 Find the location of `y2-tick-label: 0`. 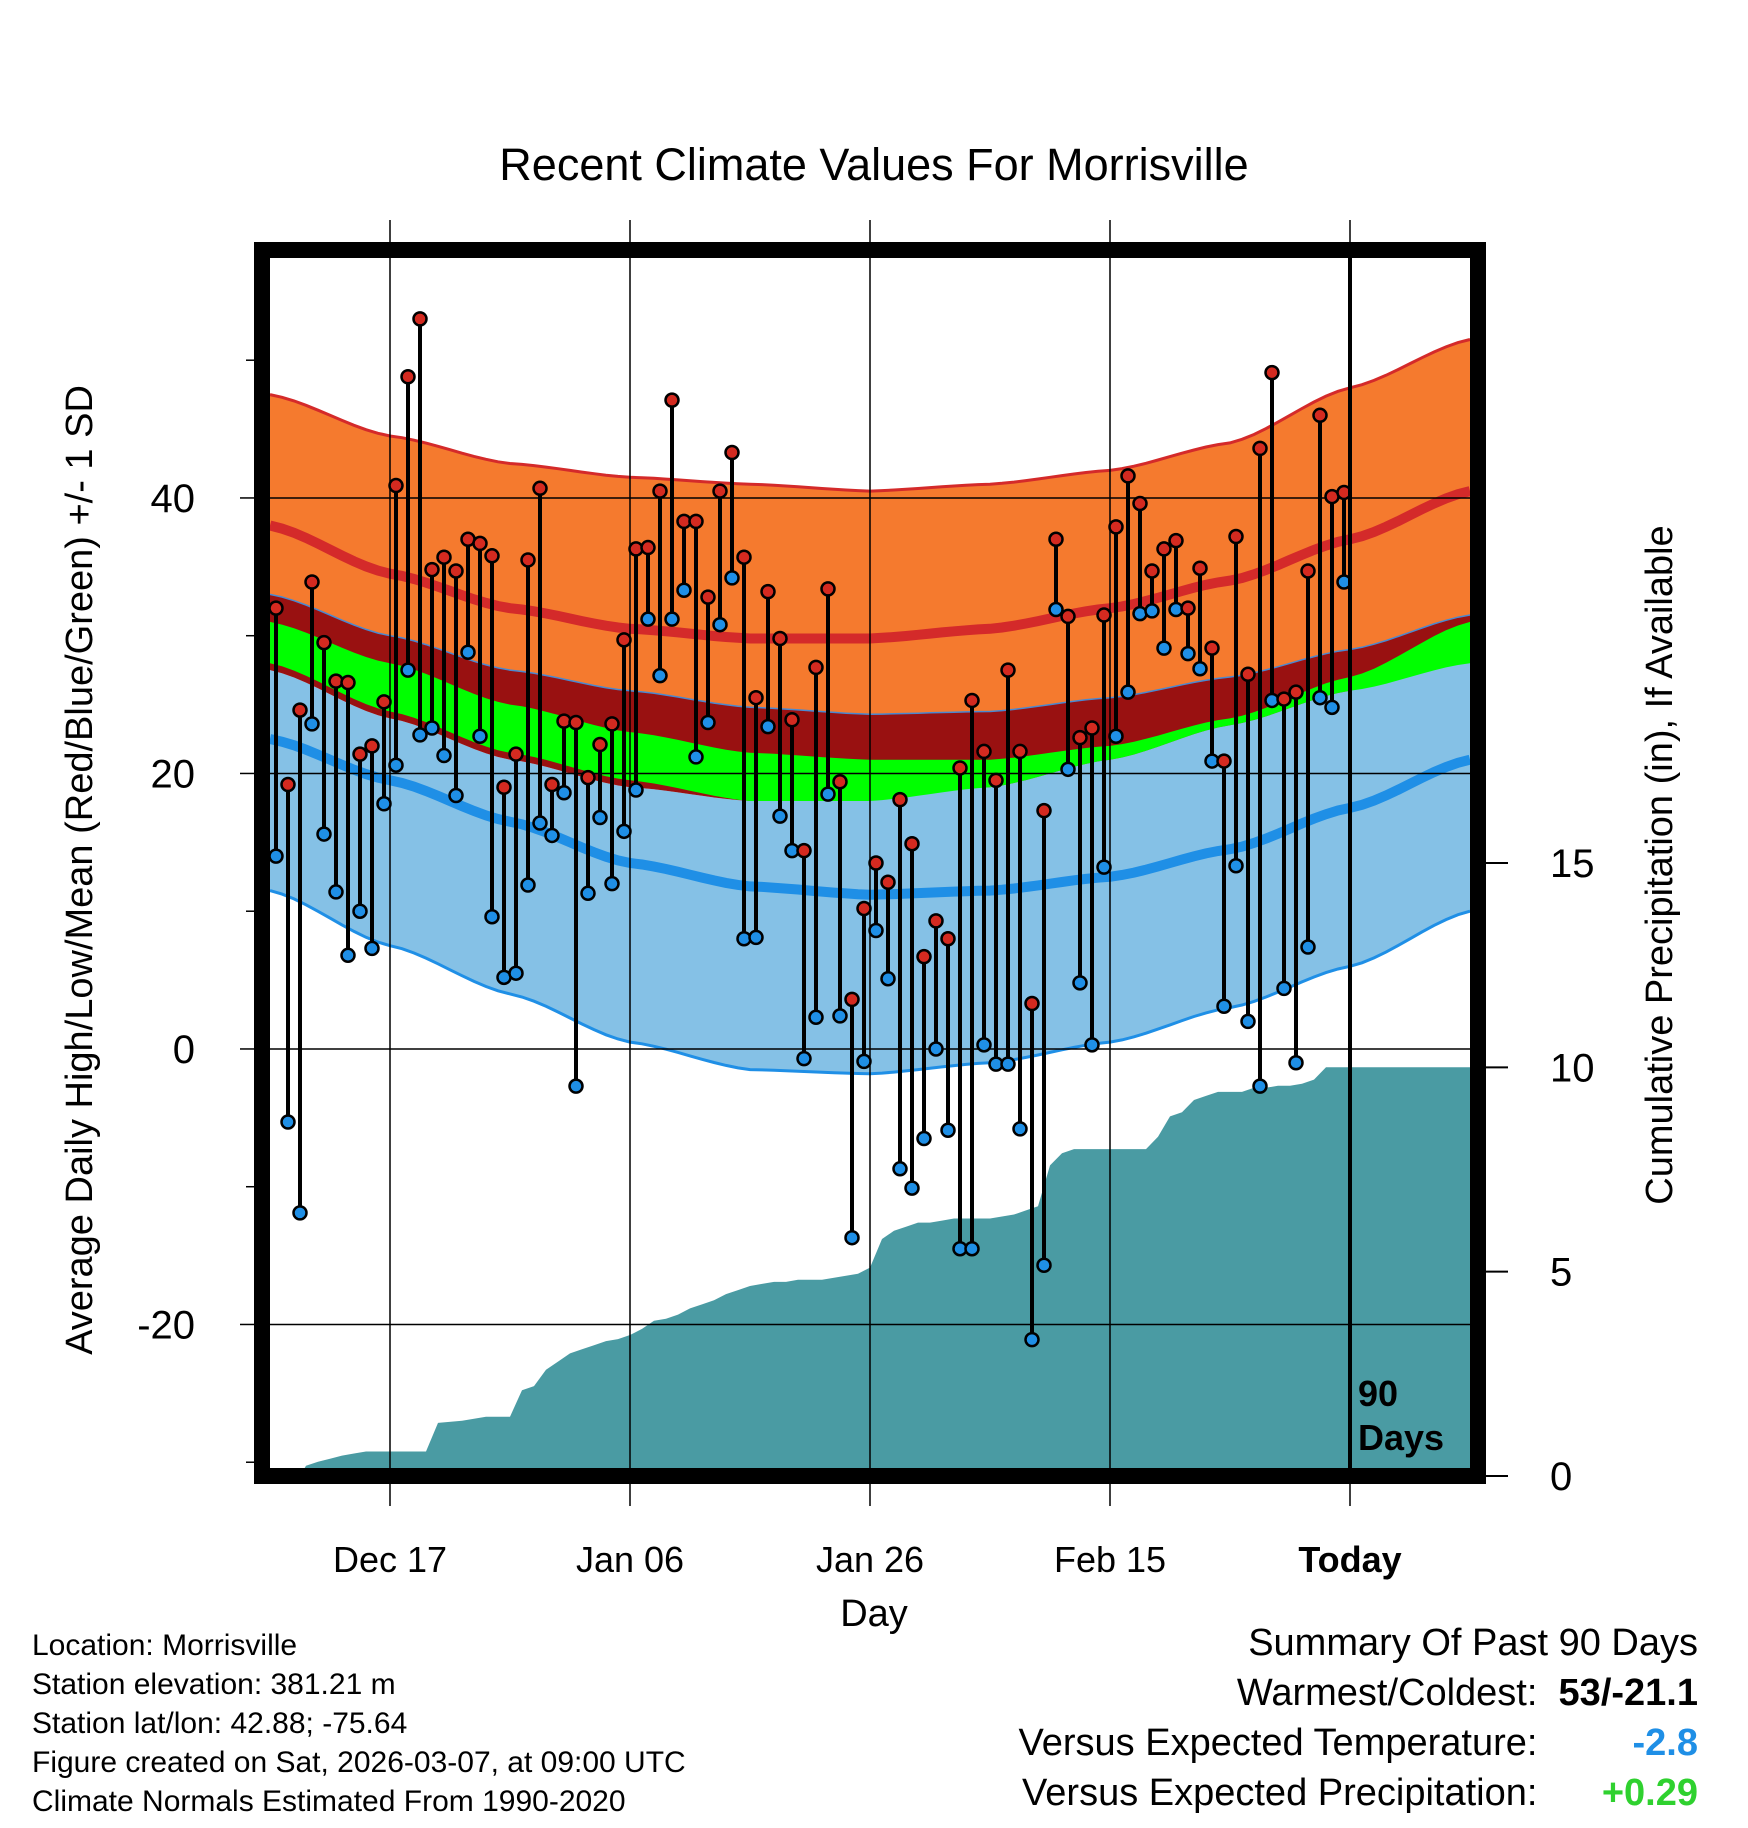

y2-tick-label: 0 is located at coordinates (1561, 1477).